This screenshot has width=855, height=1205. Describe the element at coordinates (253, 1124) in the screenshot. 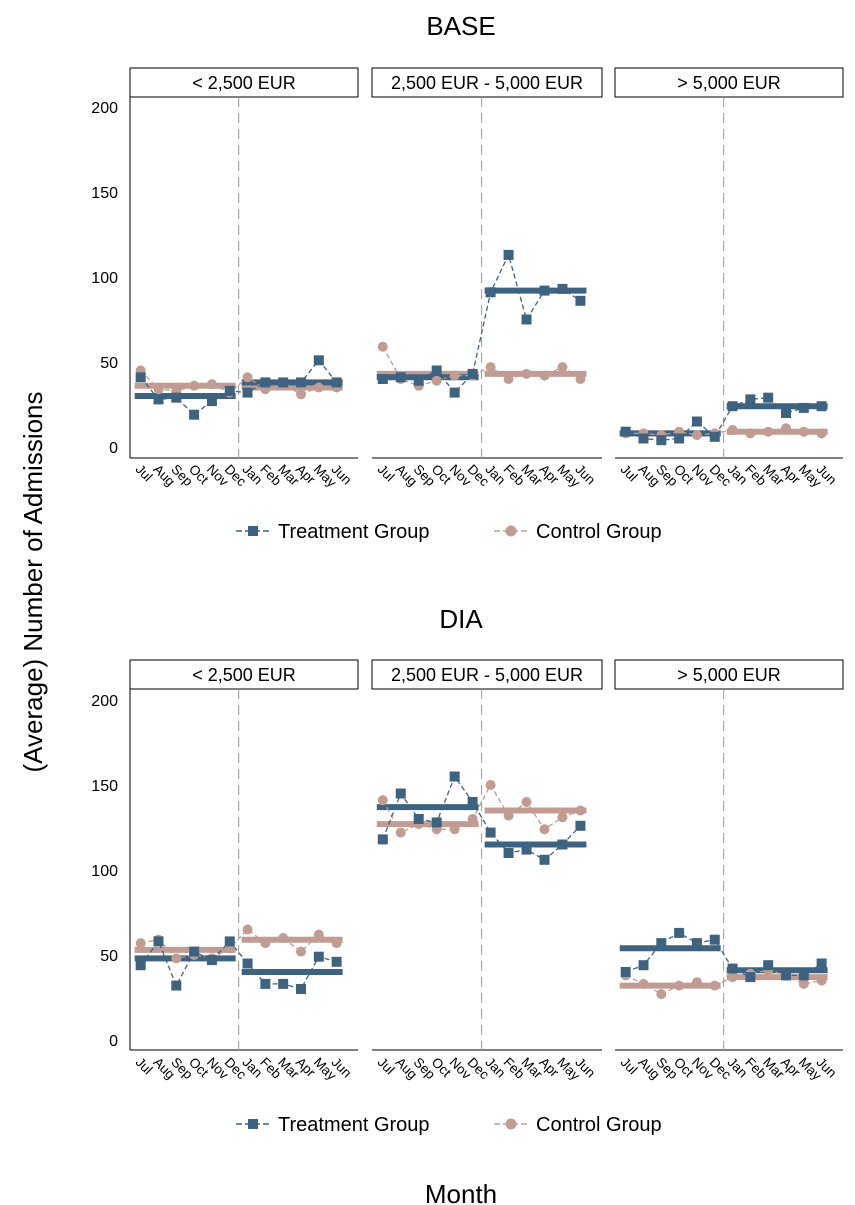

I see `legend-square-marker` at that location.